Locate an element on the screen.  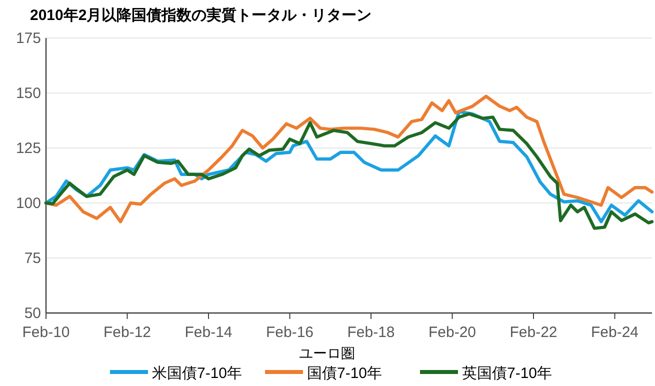
x-tick-label: Feb-22 is located at coordinates (534, 332).